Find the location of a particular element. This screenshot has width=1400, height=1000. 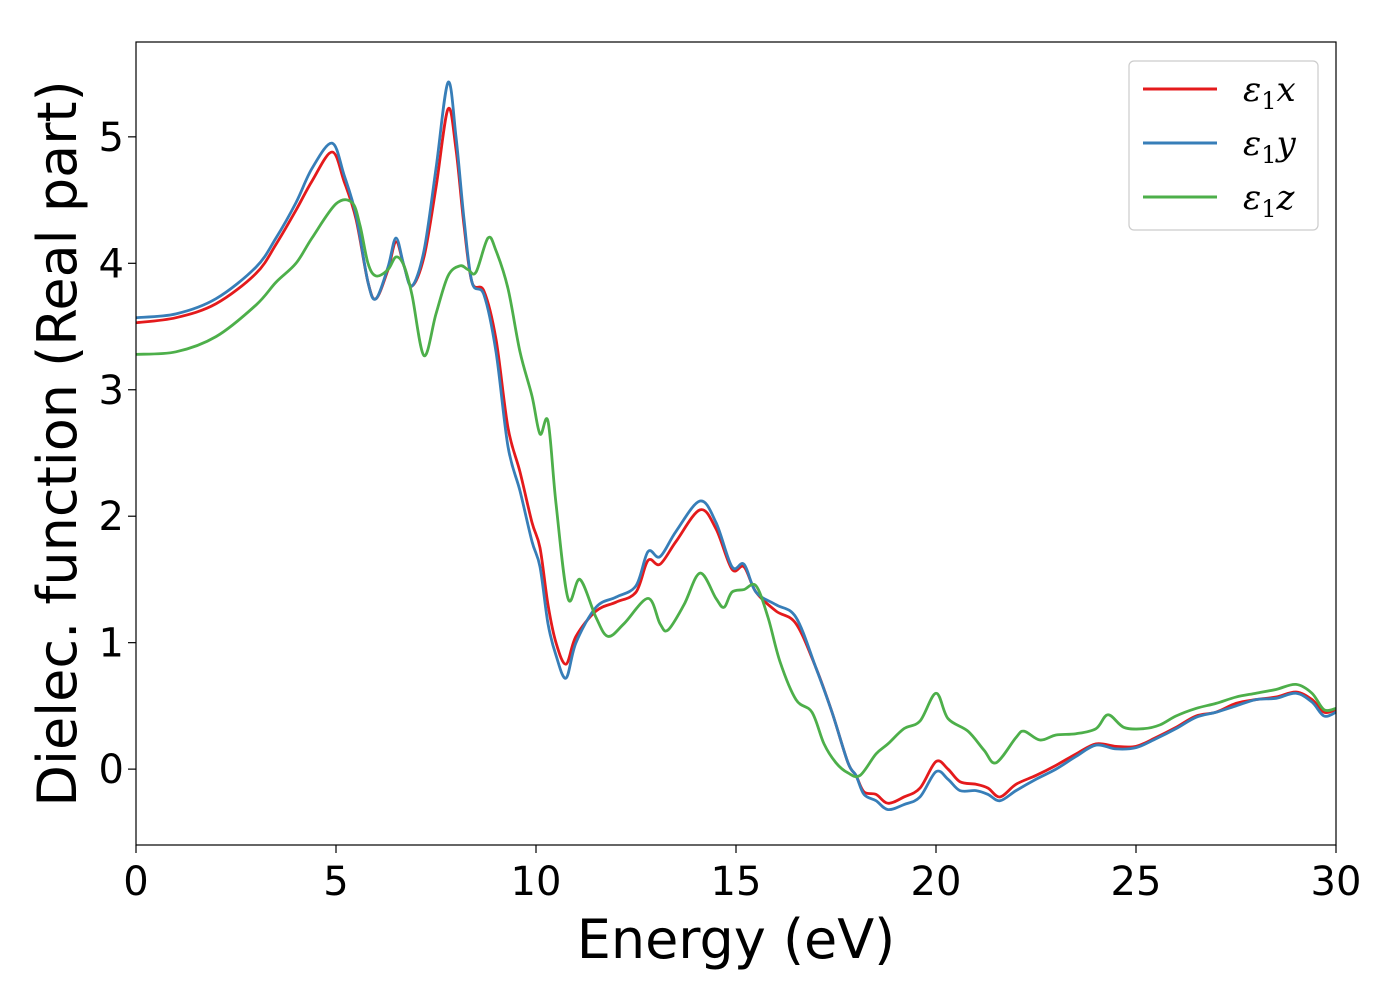

y-tick-label: 2 is located at coordinates (111, 517).